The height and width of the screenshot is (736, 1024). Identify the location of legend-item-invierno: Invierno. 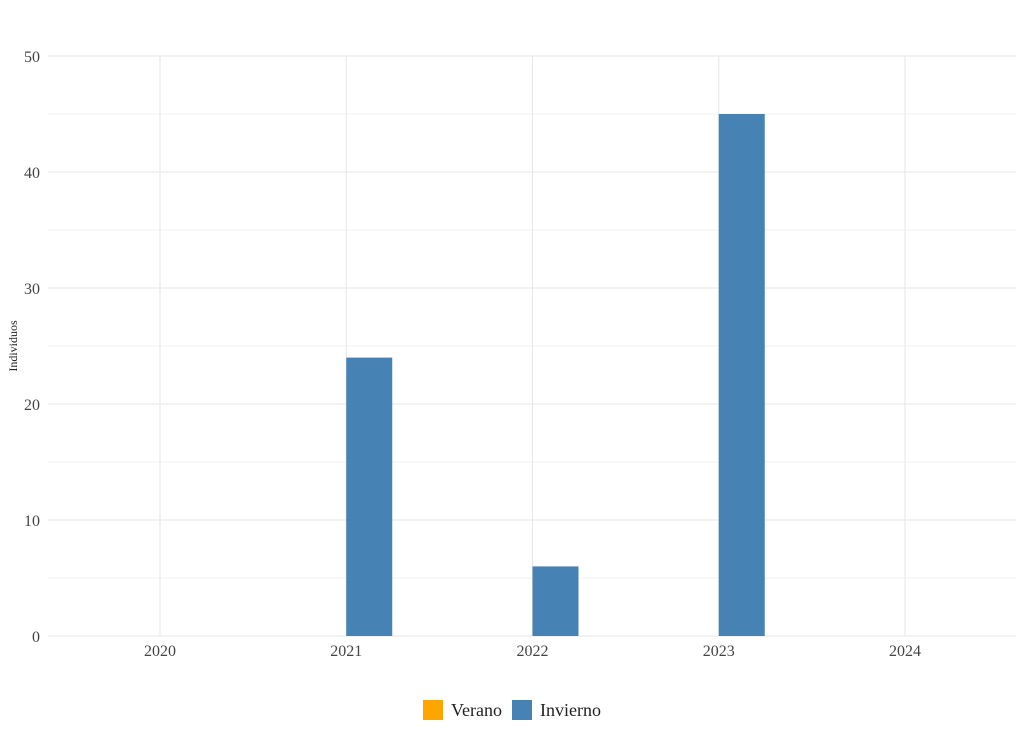
(556, 710).